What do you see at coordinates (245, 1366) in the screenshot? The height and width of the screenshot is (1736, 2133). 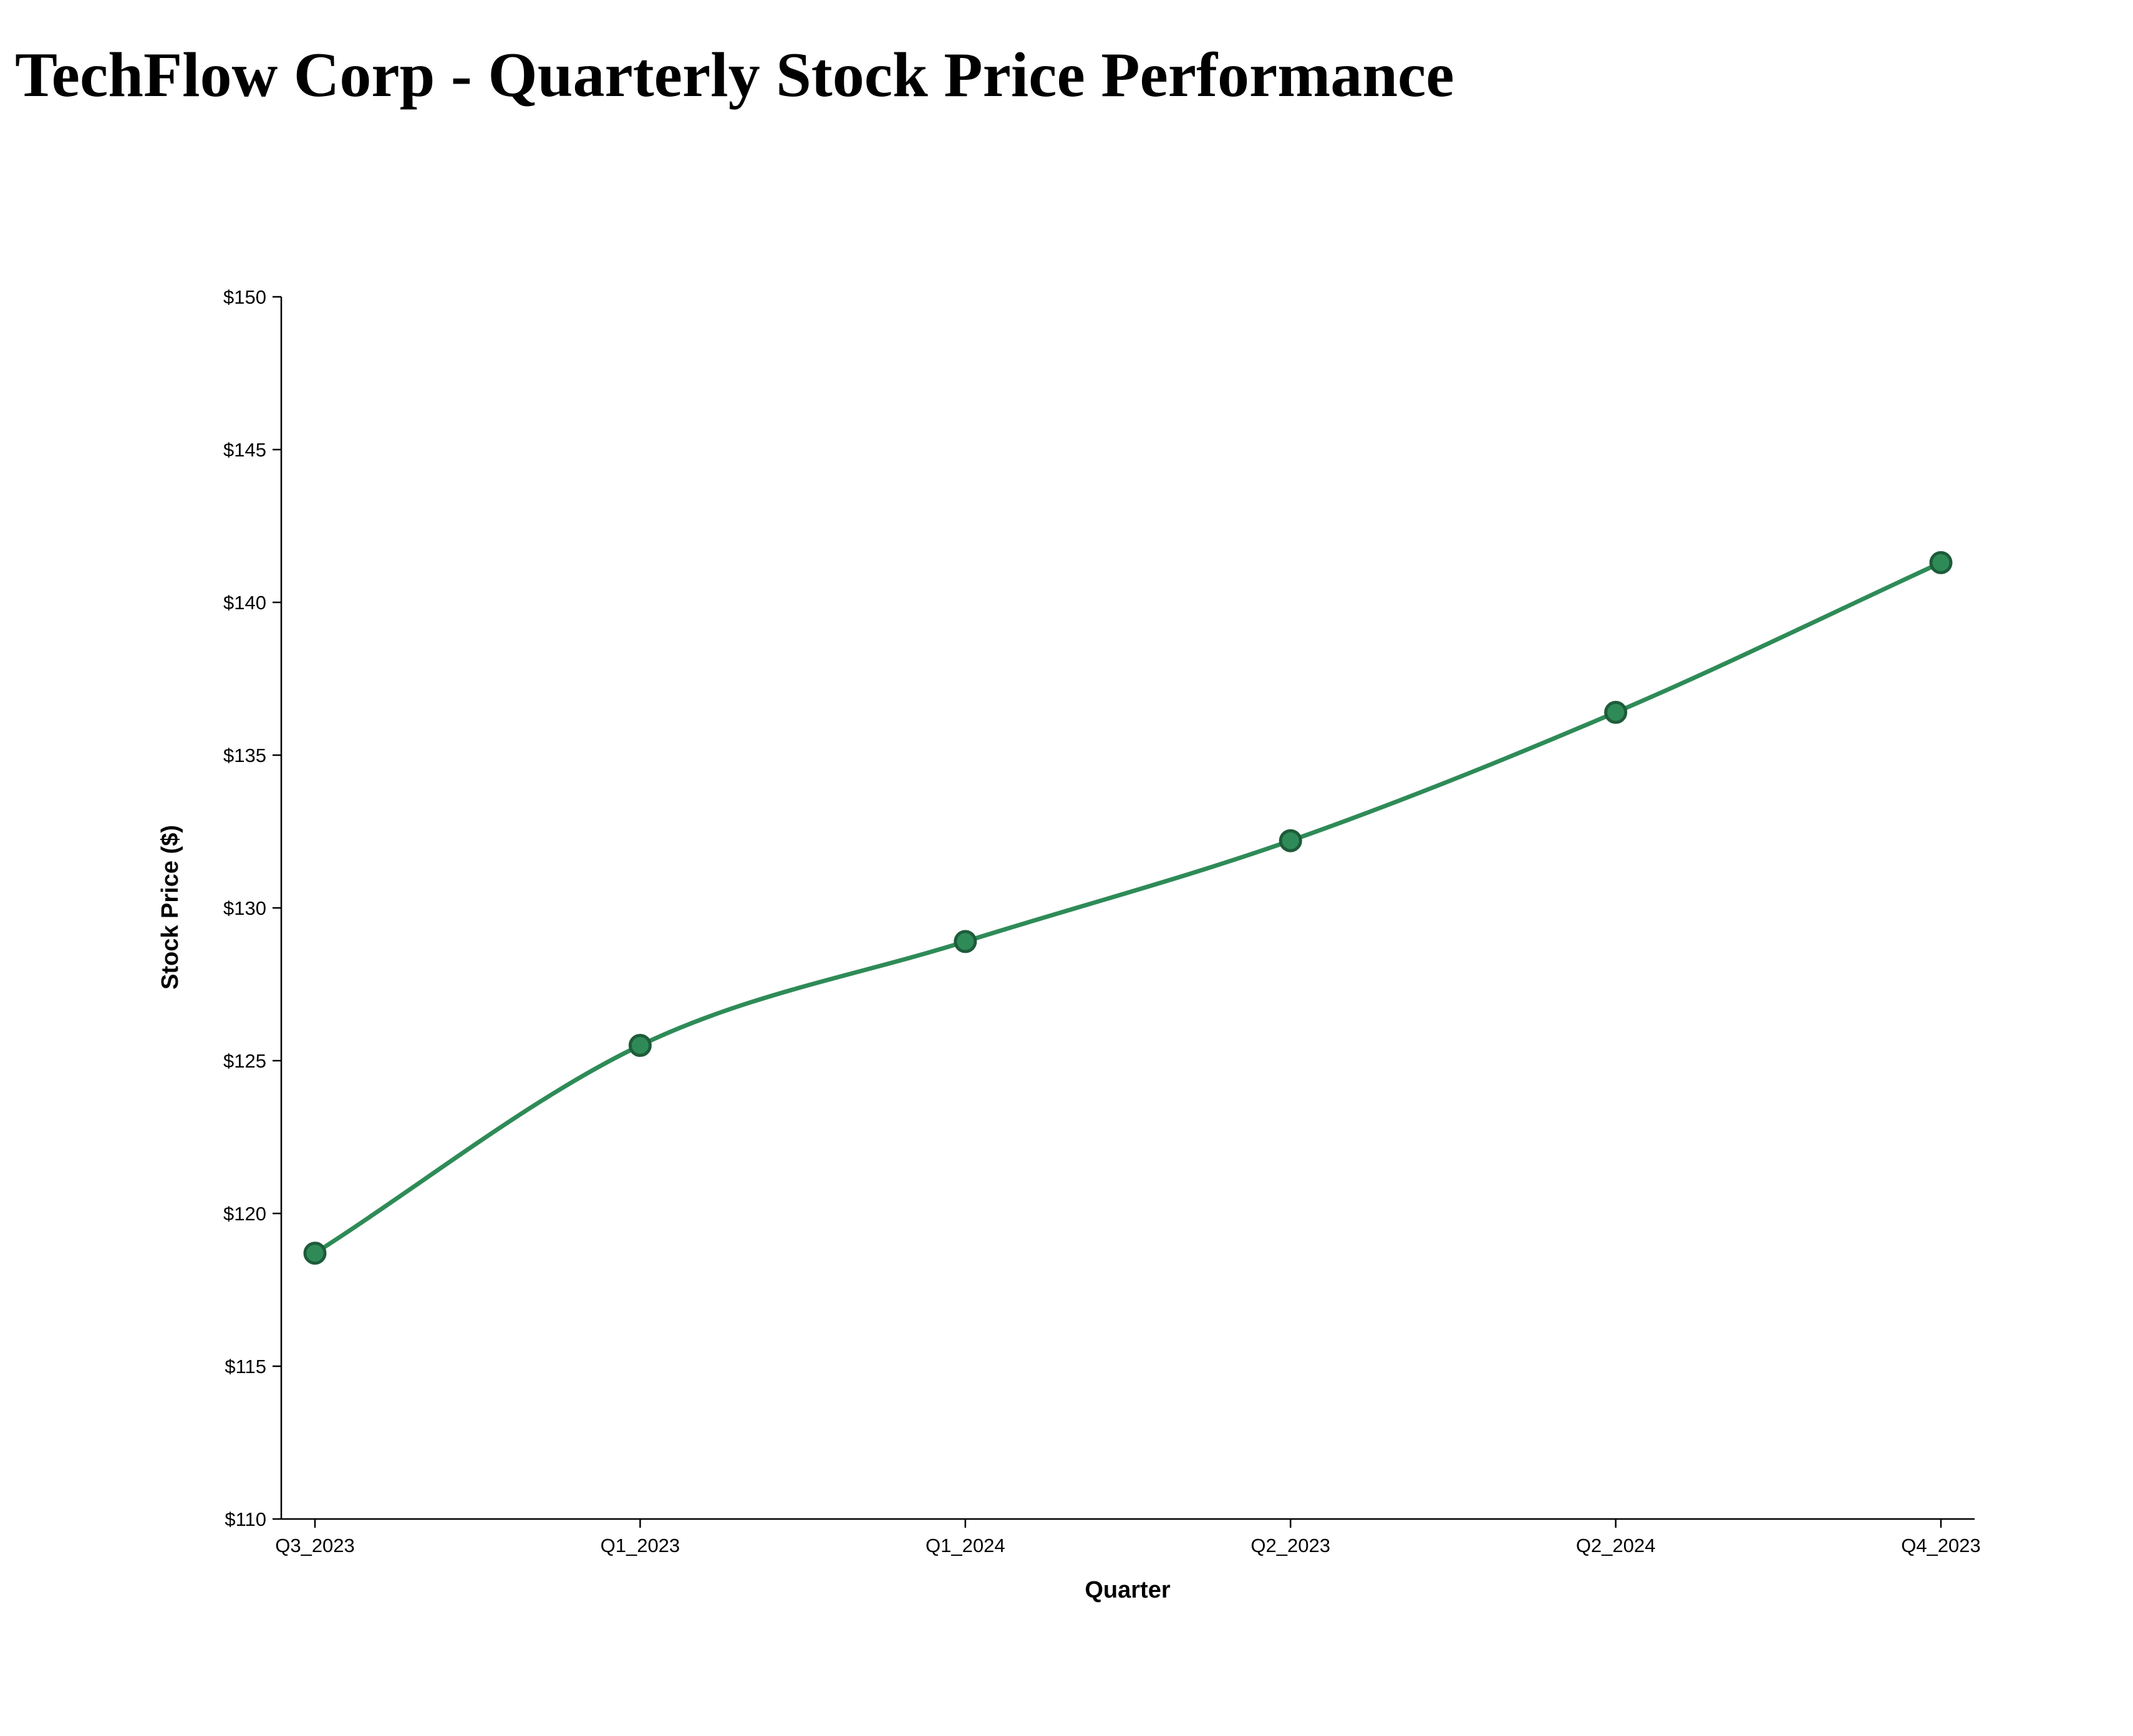 I see `y-tick-label: $115` at bounding box center [245, 1366].